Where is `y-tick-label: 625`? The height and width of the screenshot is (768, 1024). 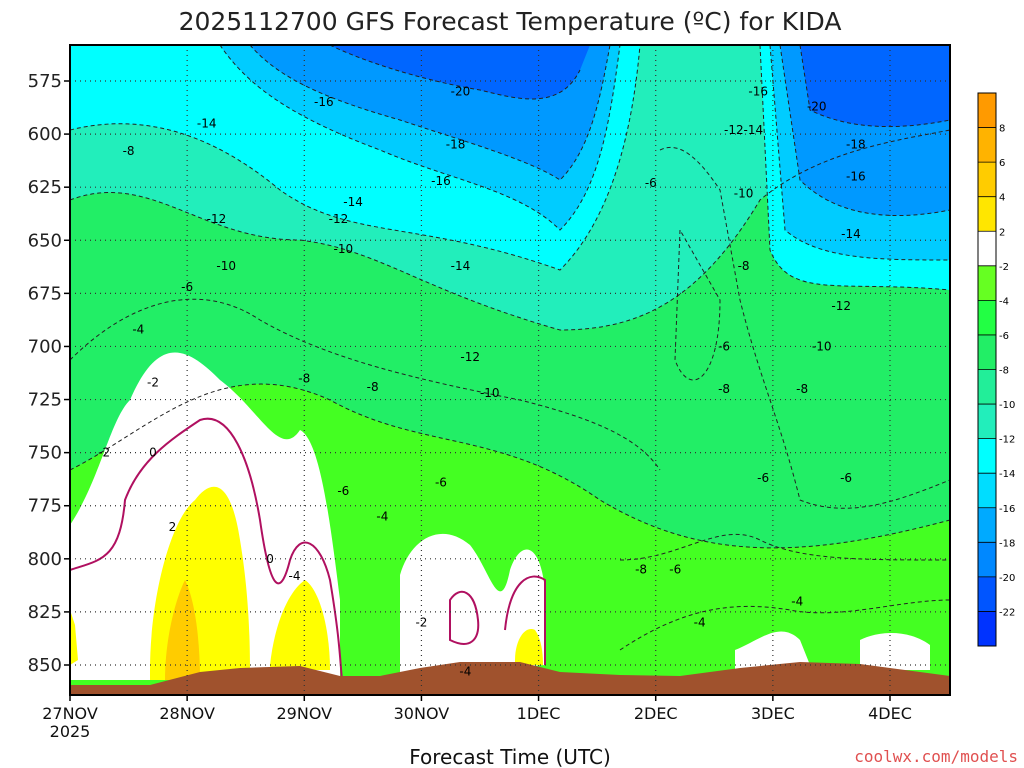
y-tick-label: 625 is located at coordinates (45, 187).